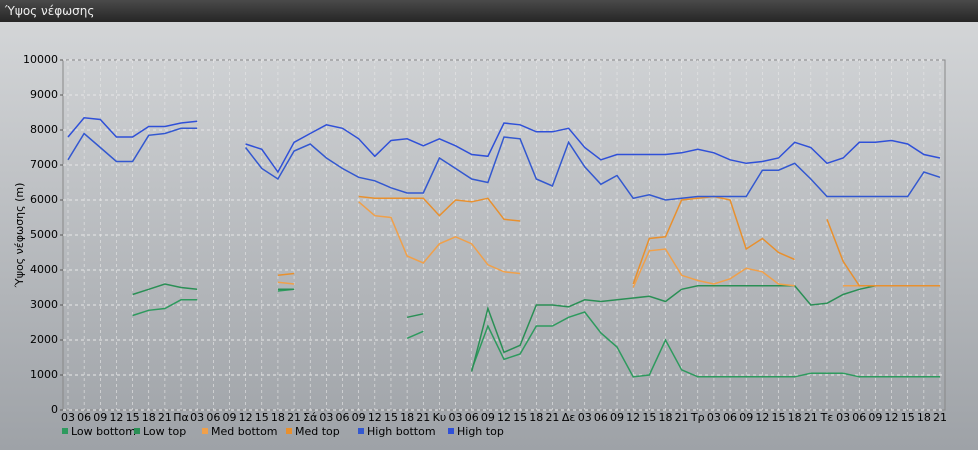 This screenshot has height=450, width=978. I want to click on y-tick-label: 2000, so click(44, 339).